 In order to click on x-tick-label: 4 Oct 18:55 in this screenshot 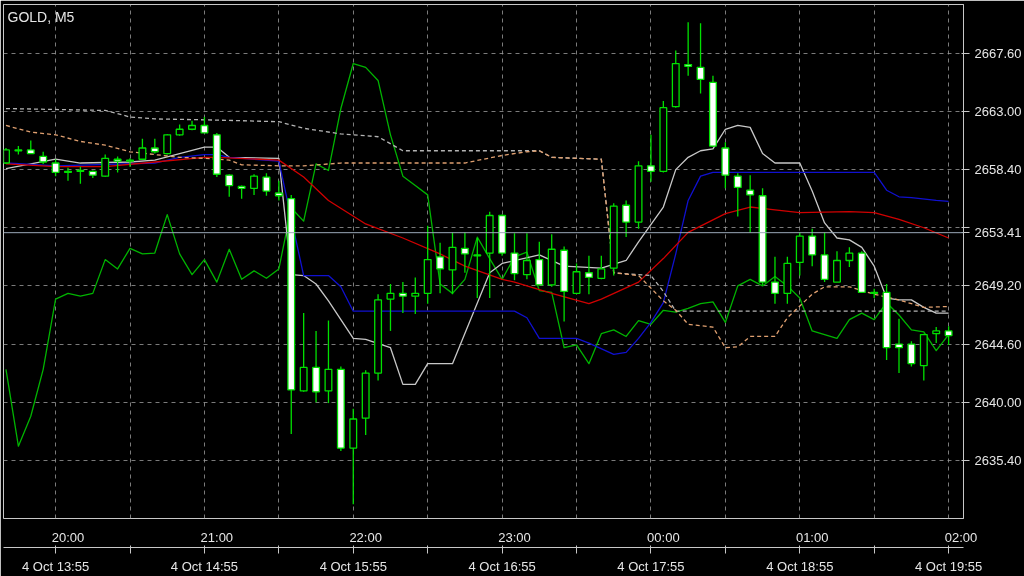, I will do `click(800, 566)`.